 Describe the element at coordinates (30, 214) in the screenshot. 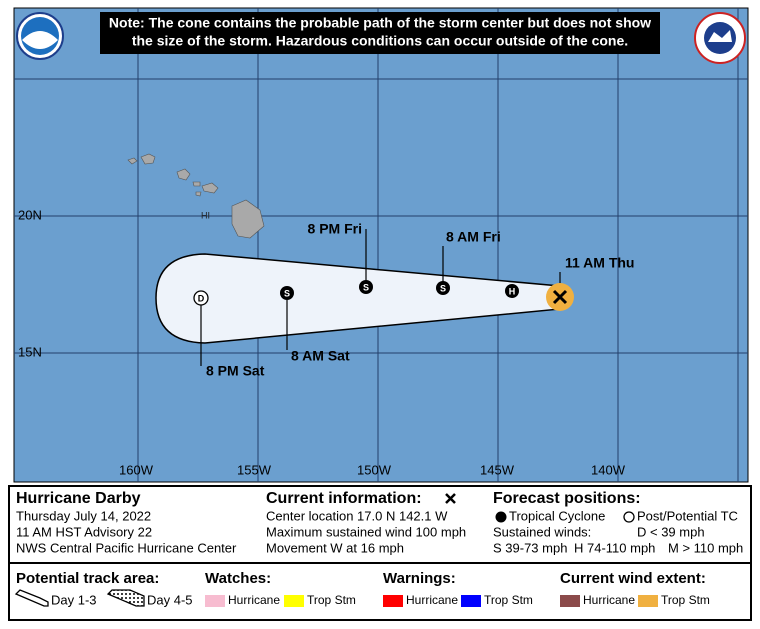

I see `lat-label: 20N` at that location.